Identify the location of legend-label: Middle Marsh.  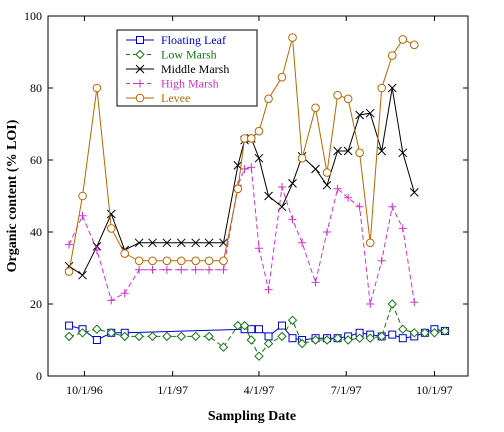
(195, 69).